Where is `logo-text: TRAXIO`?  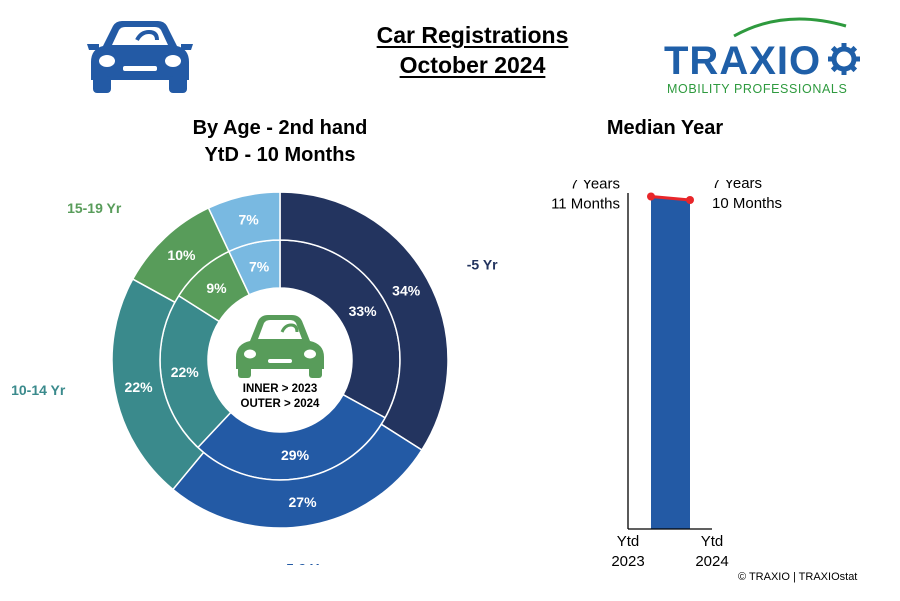
logo-text: TRAXIO is located at coordinates (742, 61).